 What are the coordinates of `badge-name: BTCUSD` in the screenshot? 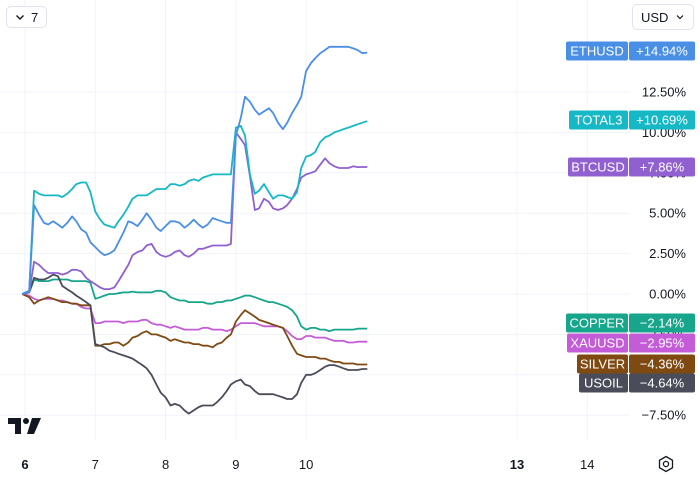 It's located at (597, 167).